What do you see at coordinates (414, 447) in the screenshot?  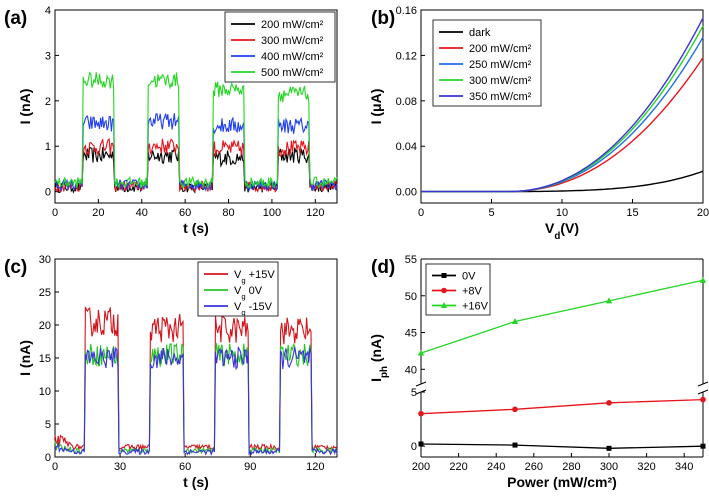 I see `panel-d-lower-ytick-label: 0` at bounding box center [414, 447].